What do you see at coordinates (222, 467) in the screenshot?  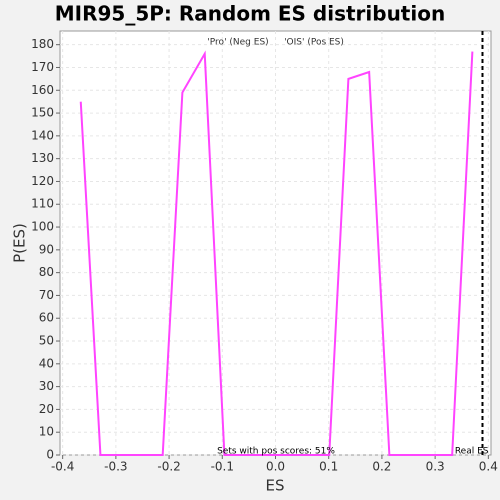 I see `x-tick-label: -0.1` at bounding box center [222, 467].